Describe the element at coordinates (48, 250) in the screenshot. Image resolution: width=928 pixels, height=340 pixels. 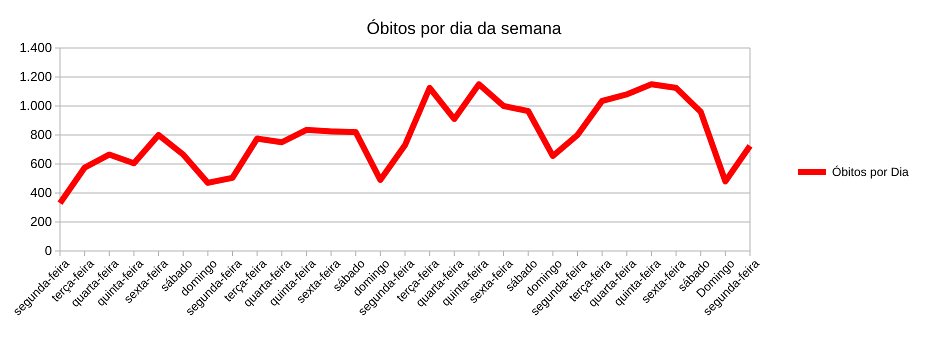
I see `y-tick-label: 0` at that location.